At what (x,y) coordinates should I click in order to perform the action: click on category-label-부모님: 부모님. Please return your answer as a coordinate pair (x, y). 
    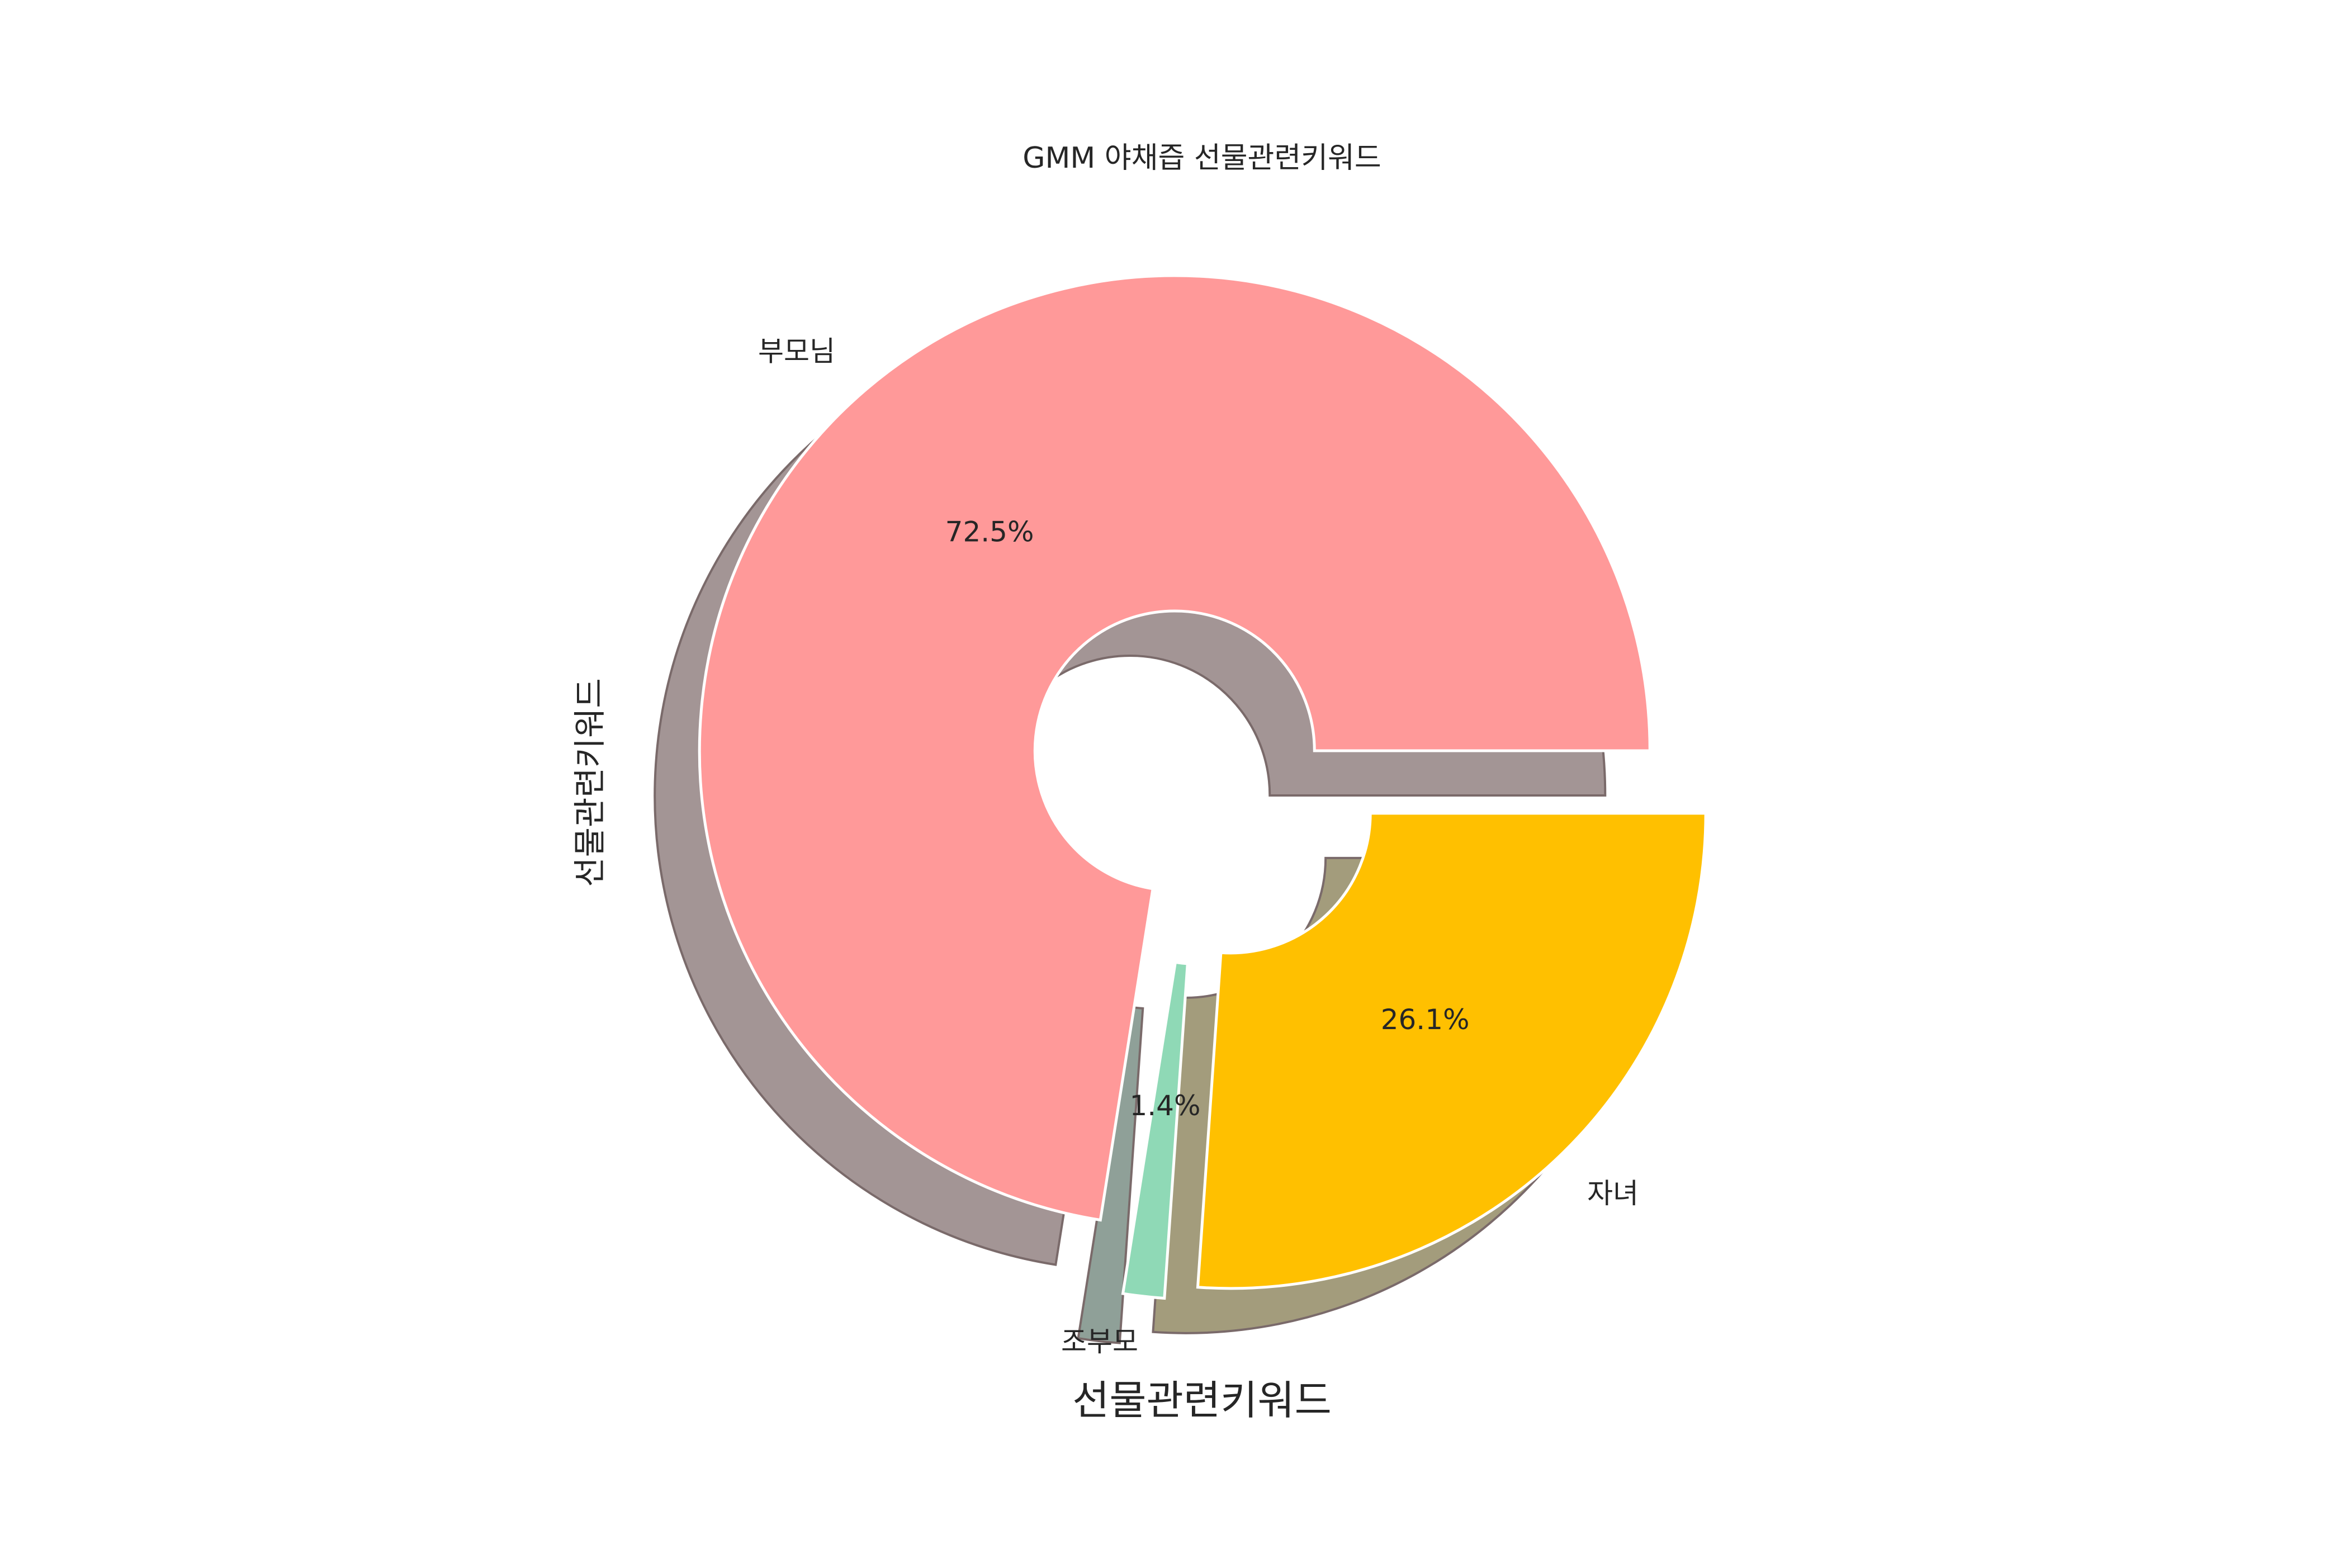
    Looking at the image, I should click on (796, 351).